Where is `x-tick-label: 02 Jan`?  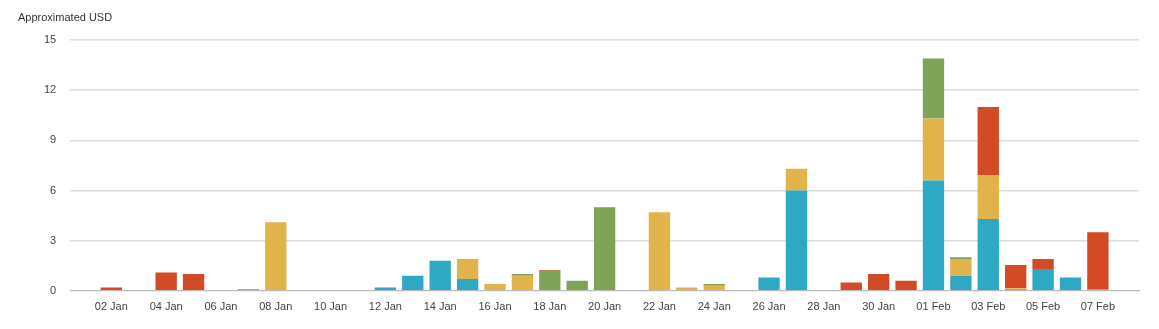
x-tick-label: 02 Jan is located at coordinates (111, 306).